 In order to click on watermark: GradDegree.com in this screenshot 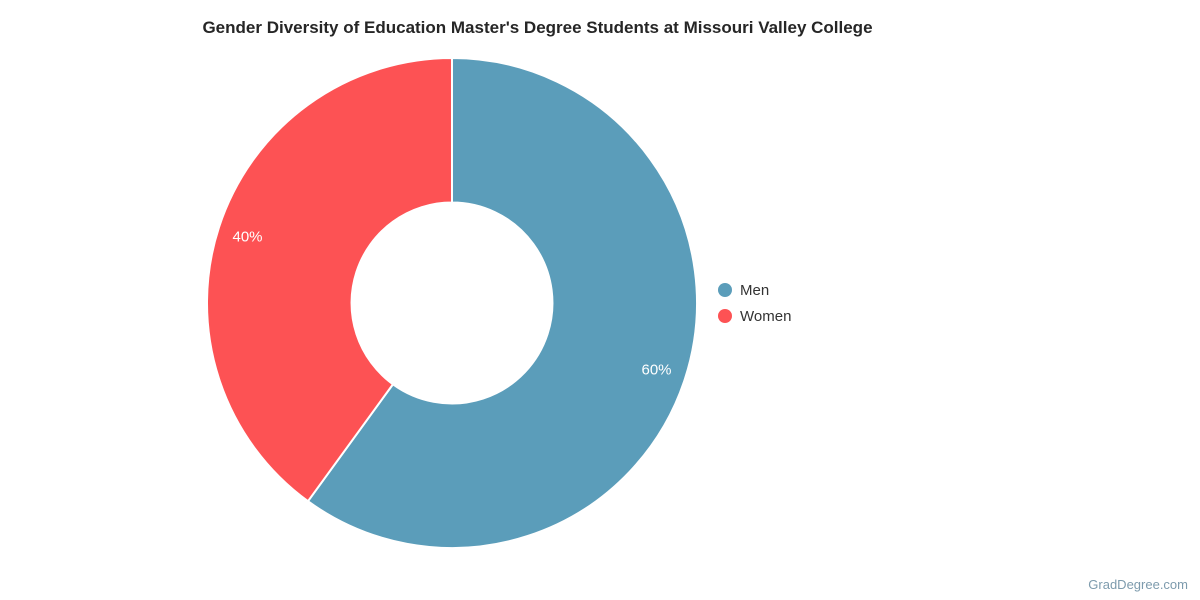, I will do `click(1138, 584)`.